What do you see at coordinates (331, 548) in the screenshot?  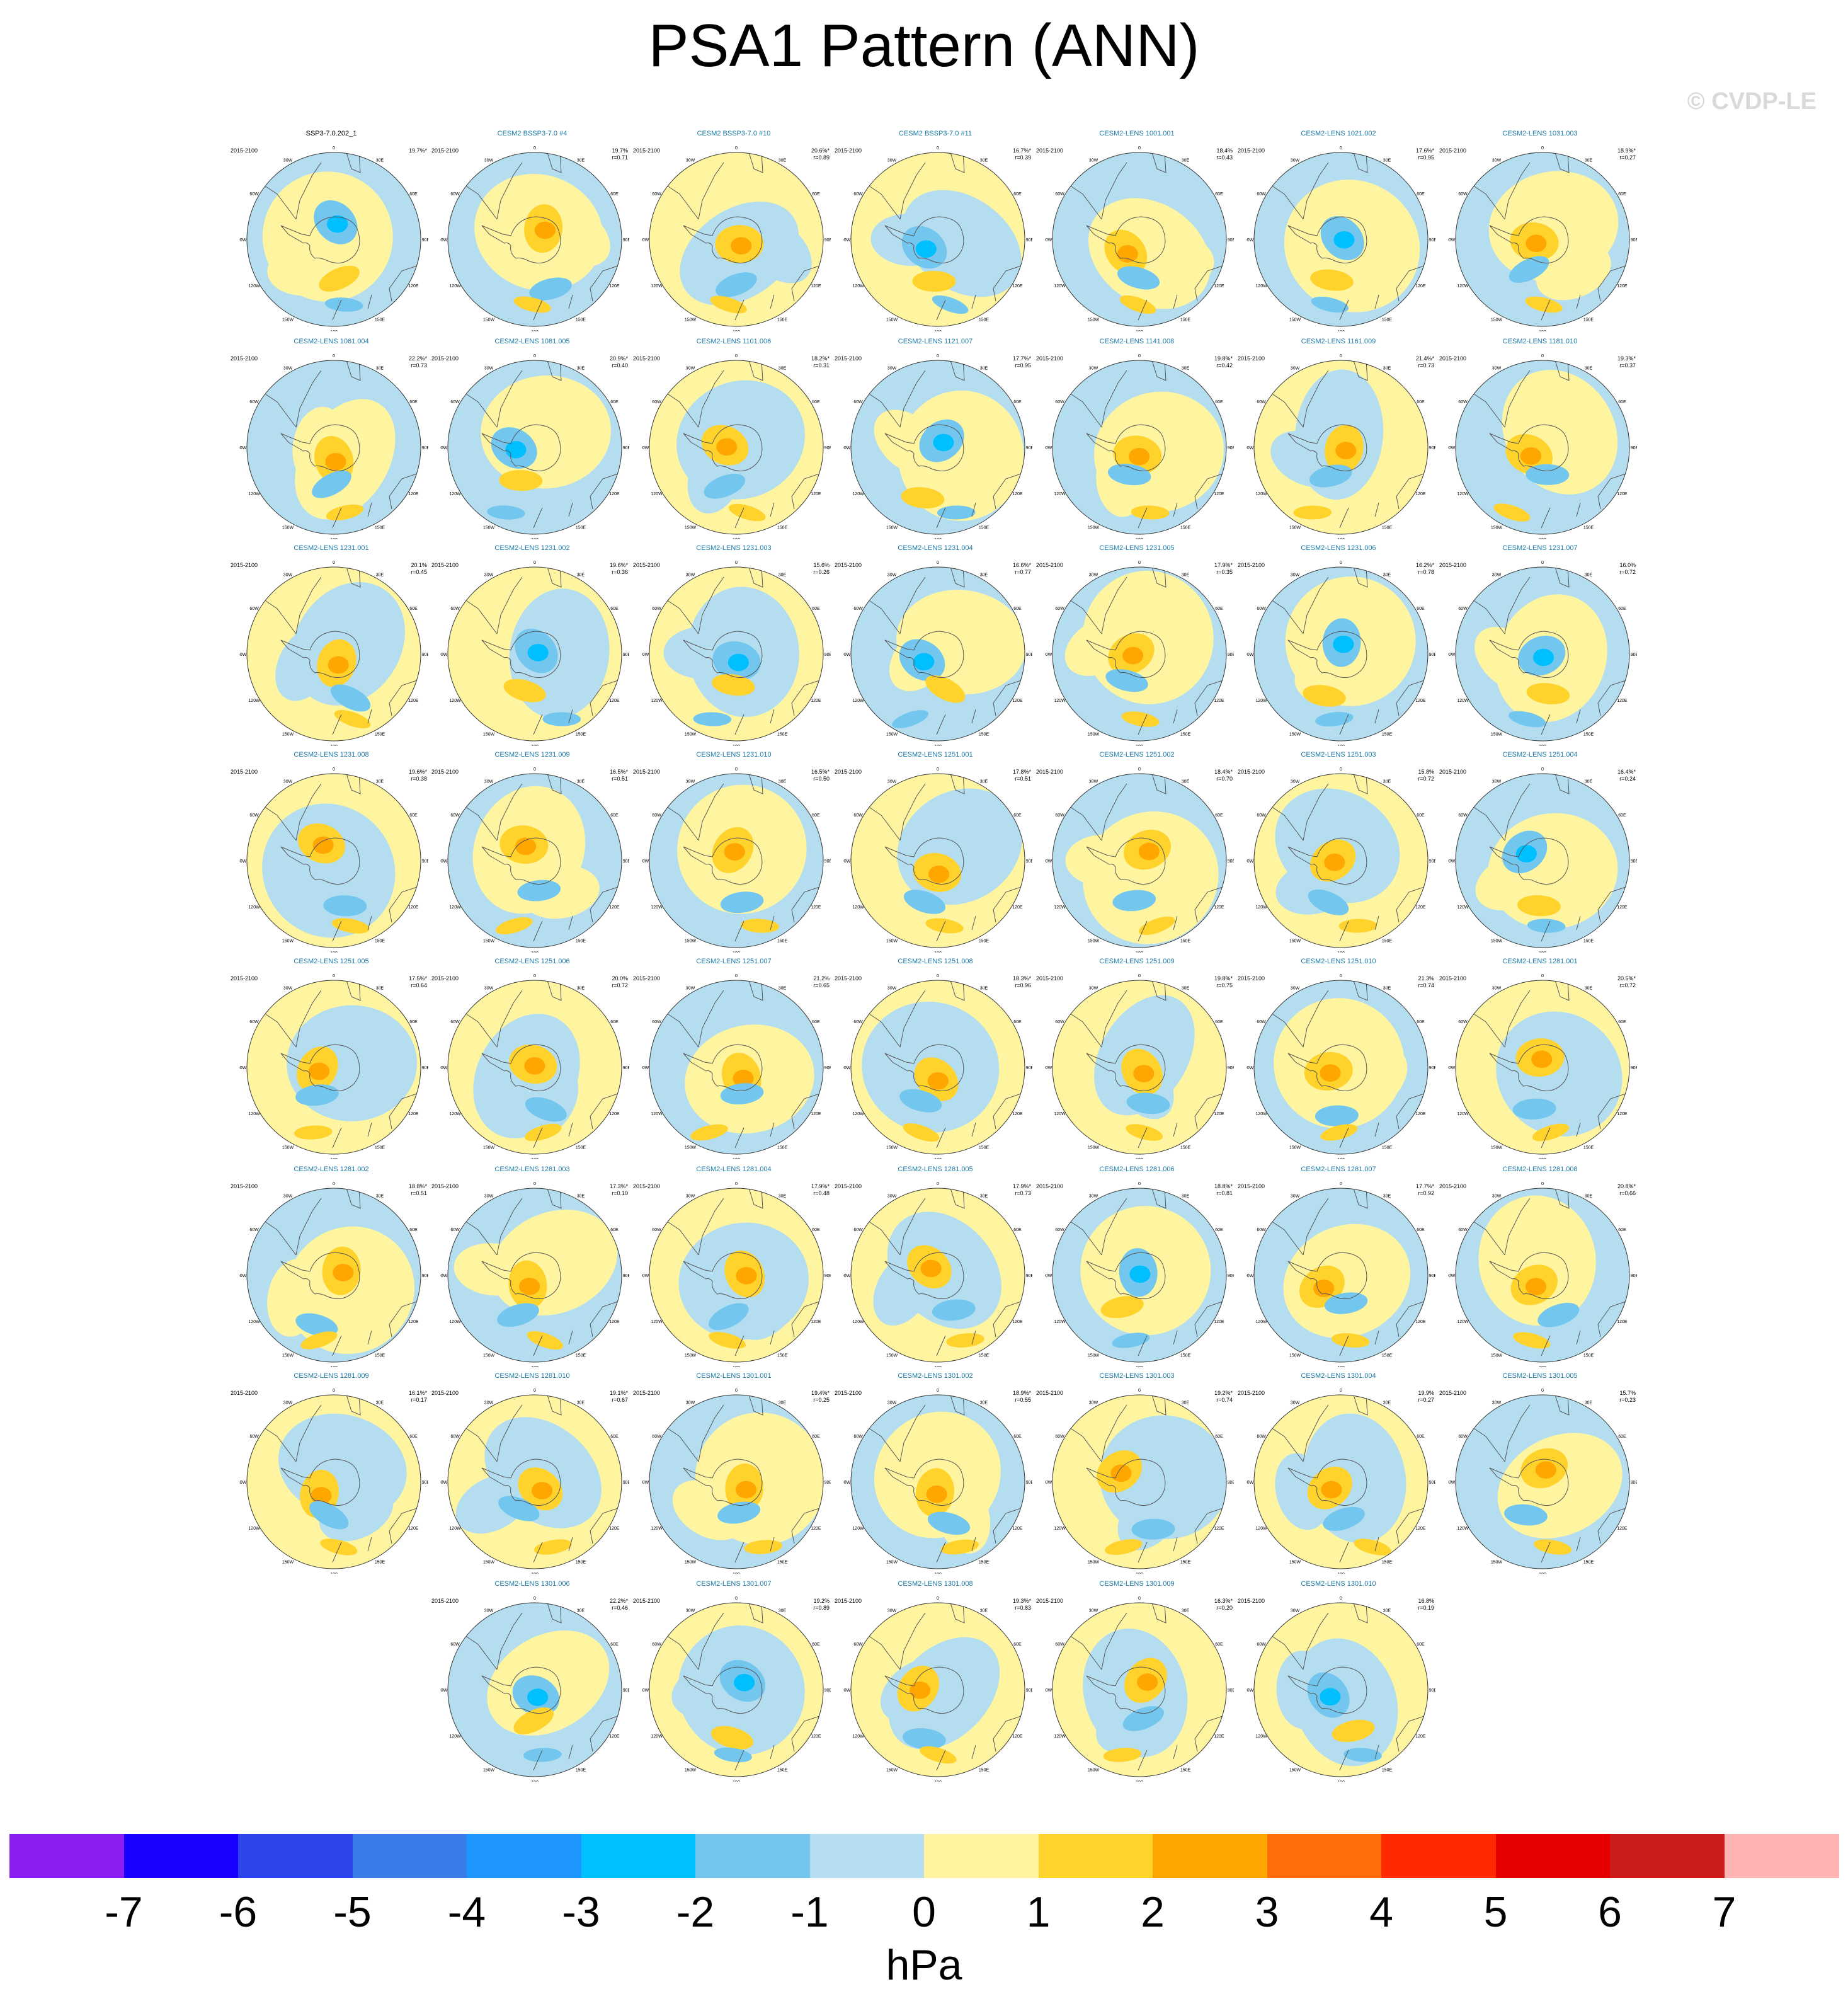 I see `panel-title: CESM2-LENS 1231.001` at bounding box center [331, 548].